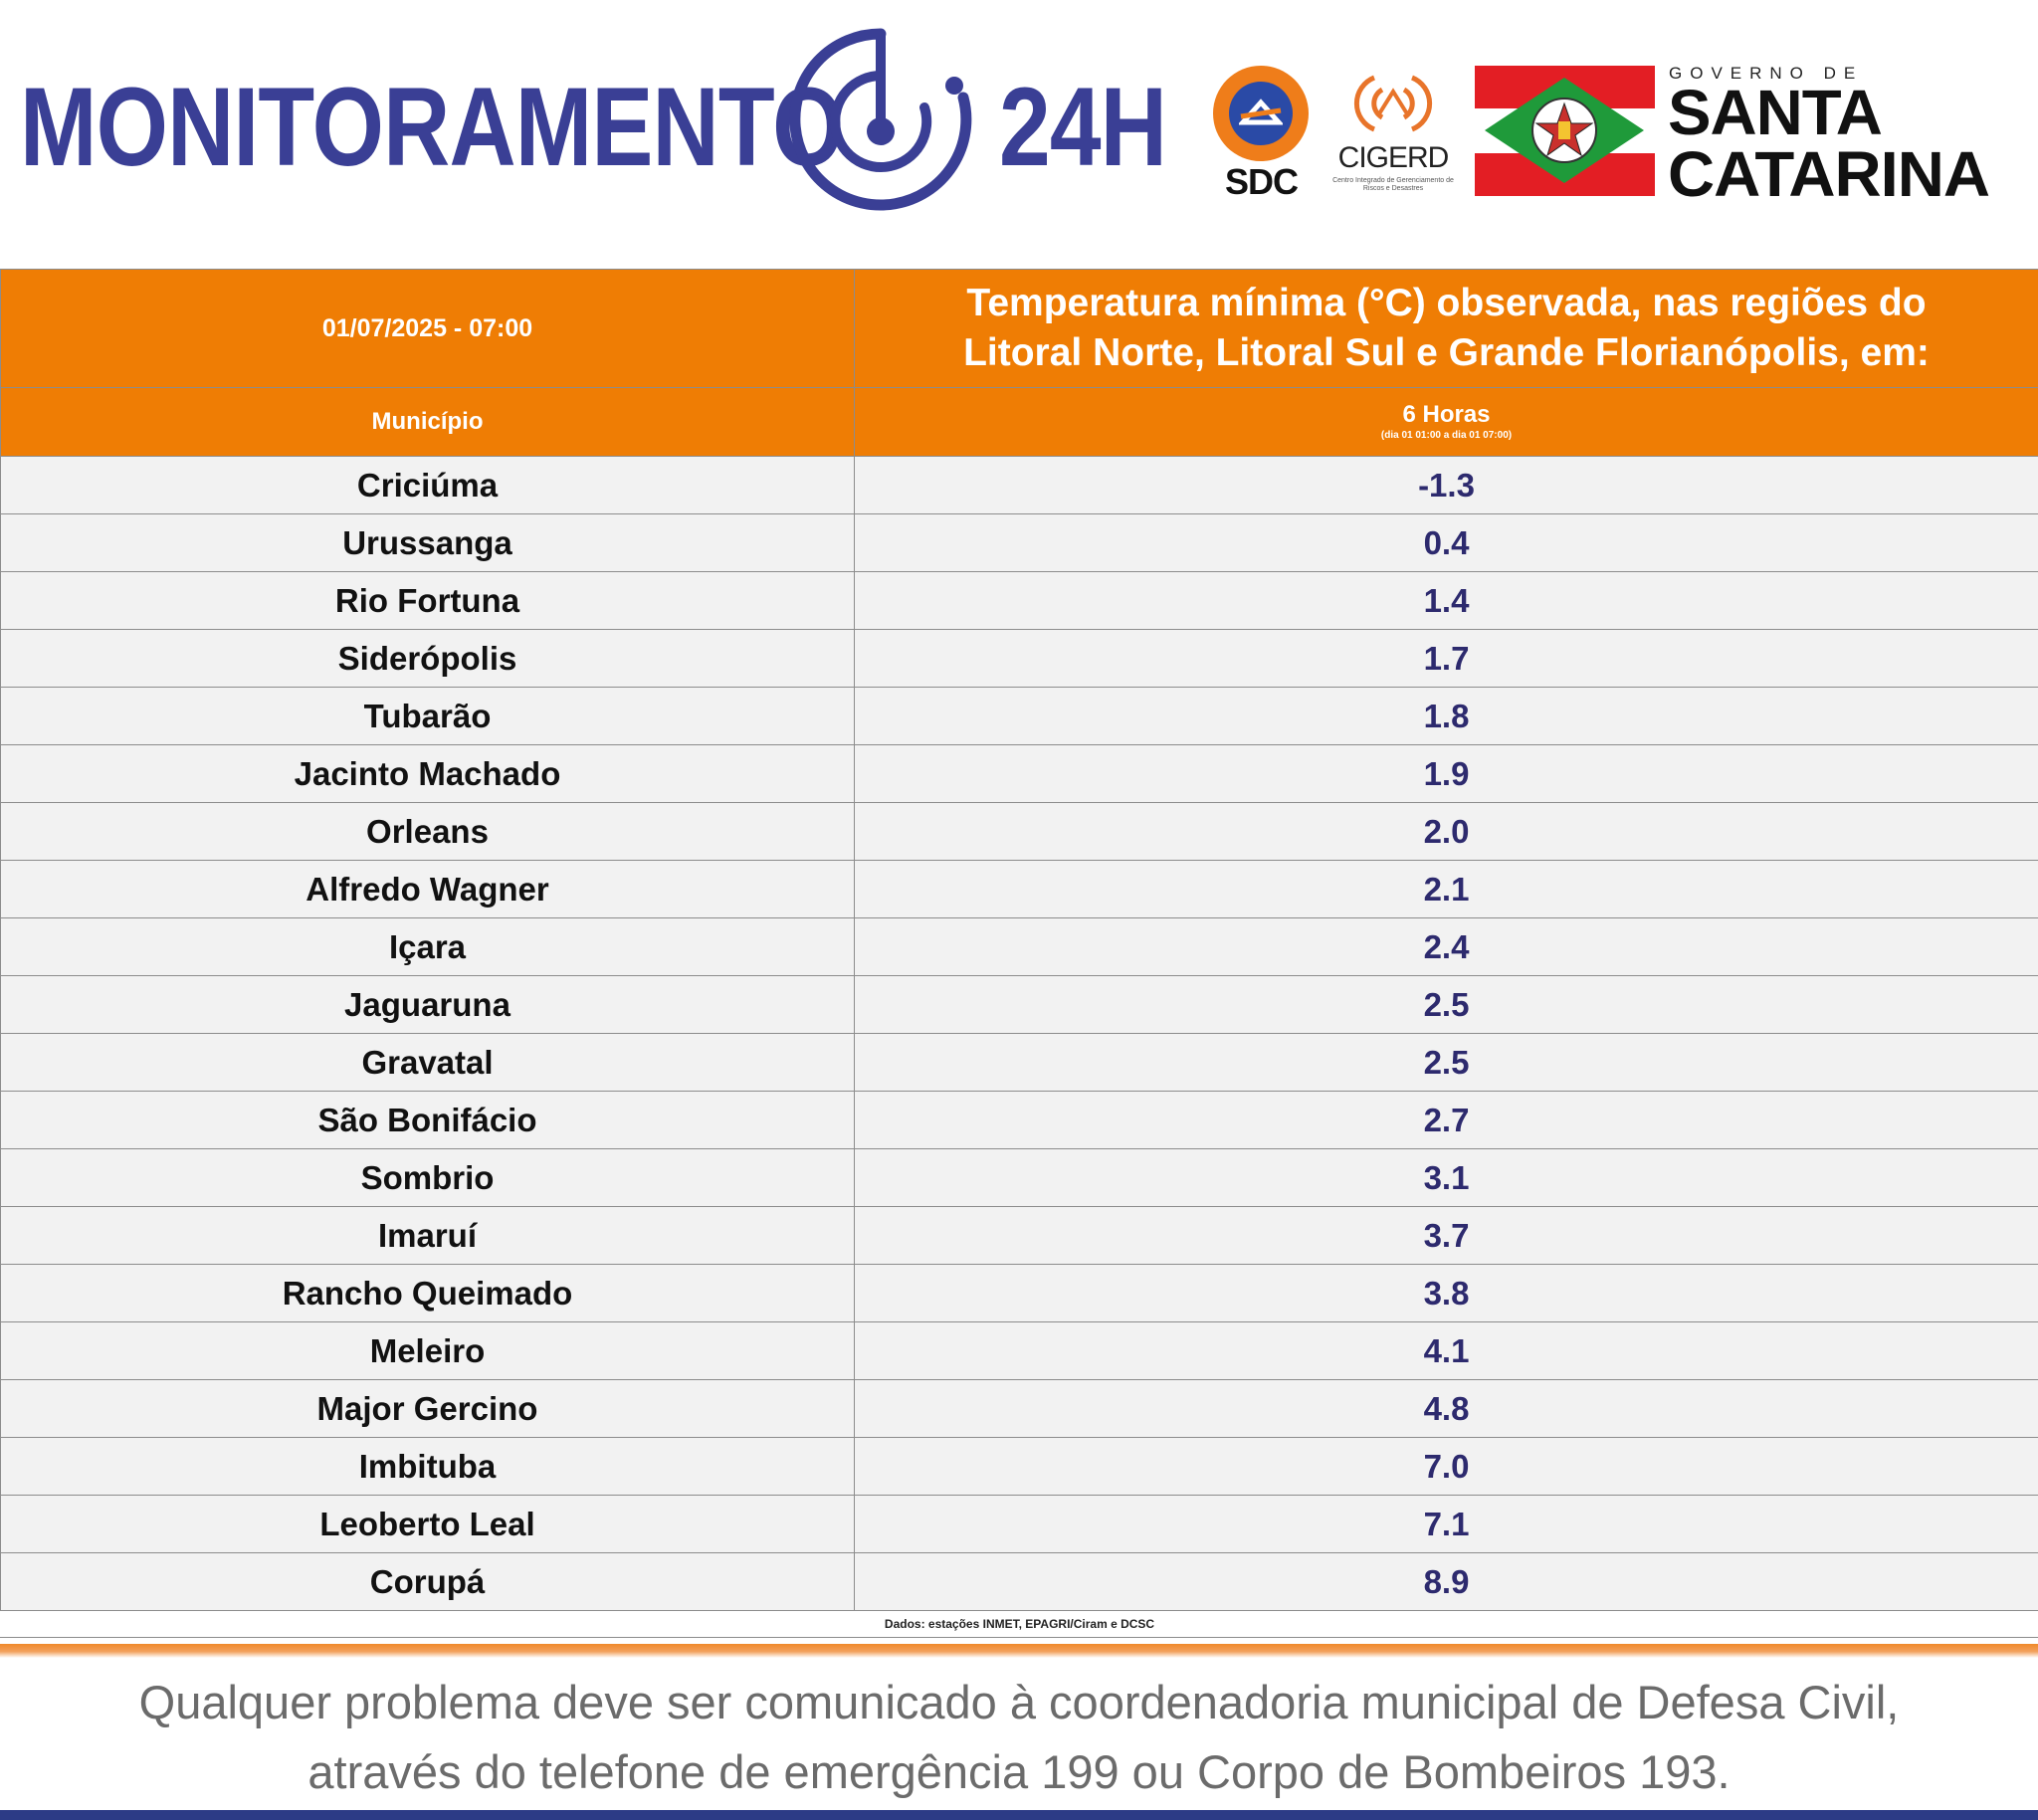 This screenshot has width=2038, height=1820. I want to click on table-row: Orleans 2.0, so click(1019, 831).